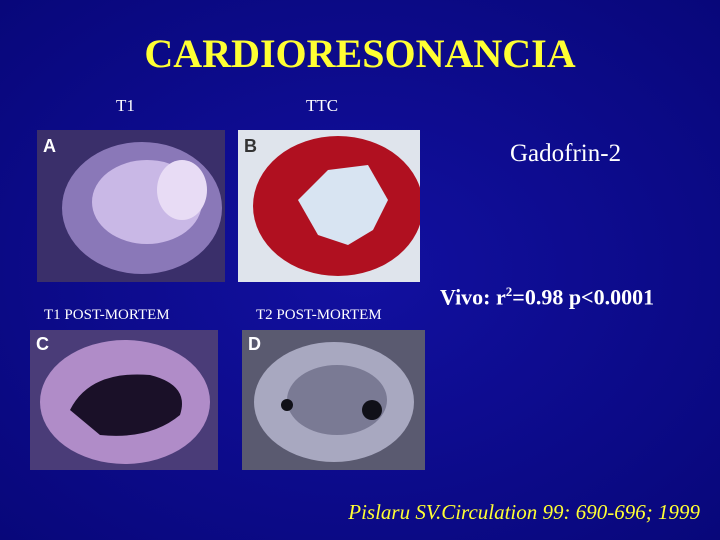  I want to click on image-b: B, so click(329, 206).